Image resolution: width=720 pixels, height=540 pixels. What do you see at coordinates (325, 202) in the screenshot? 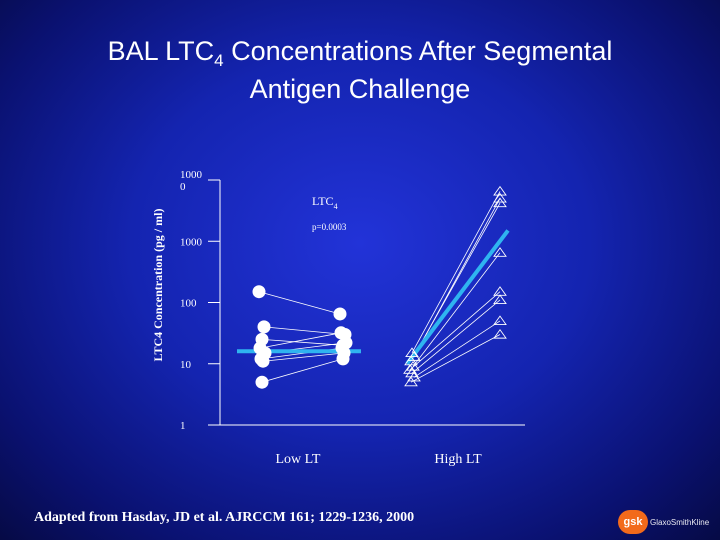
I see `legend-label: LTC4` at bounding box center [325, 202].